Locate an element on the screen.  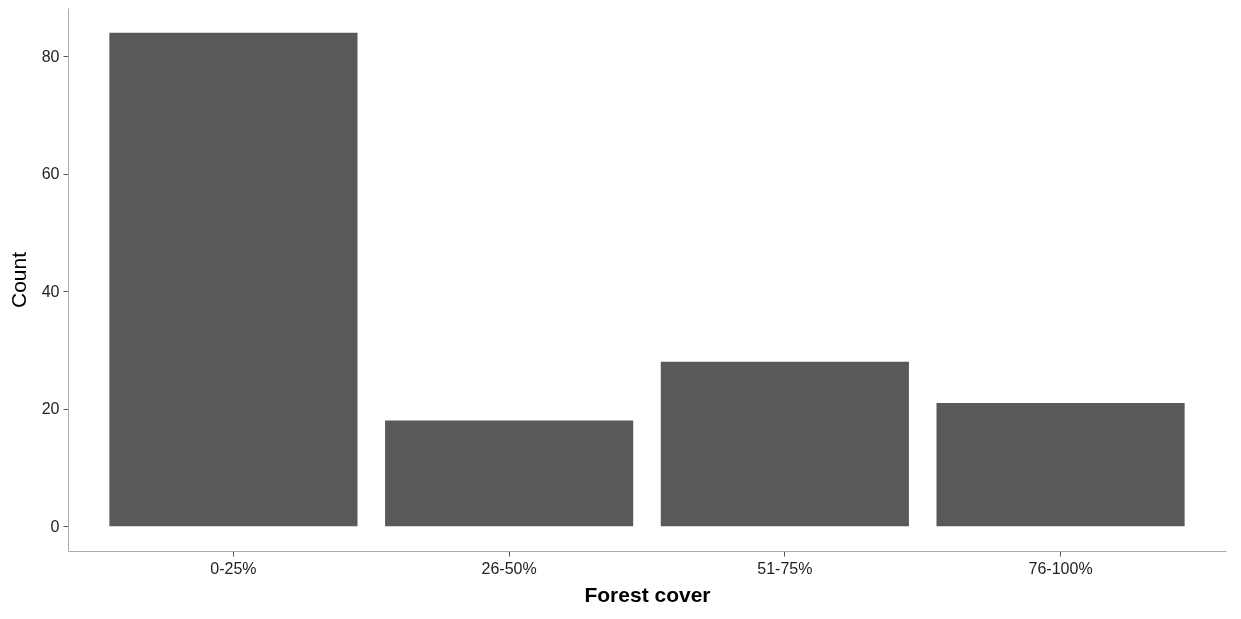
y-tick-label: 80 is located at coordinates (50, 56).